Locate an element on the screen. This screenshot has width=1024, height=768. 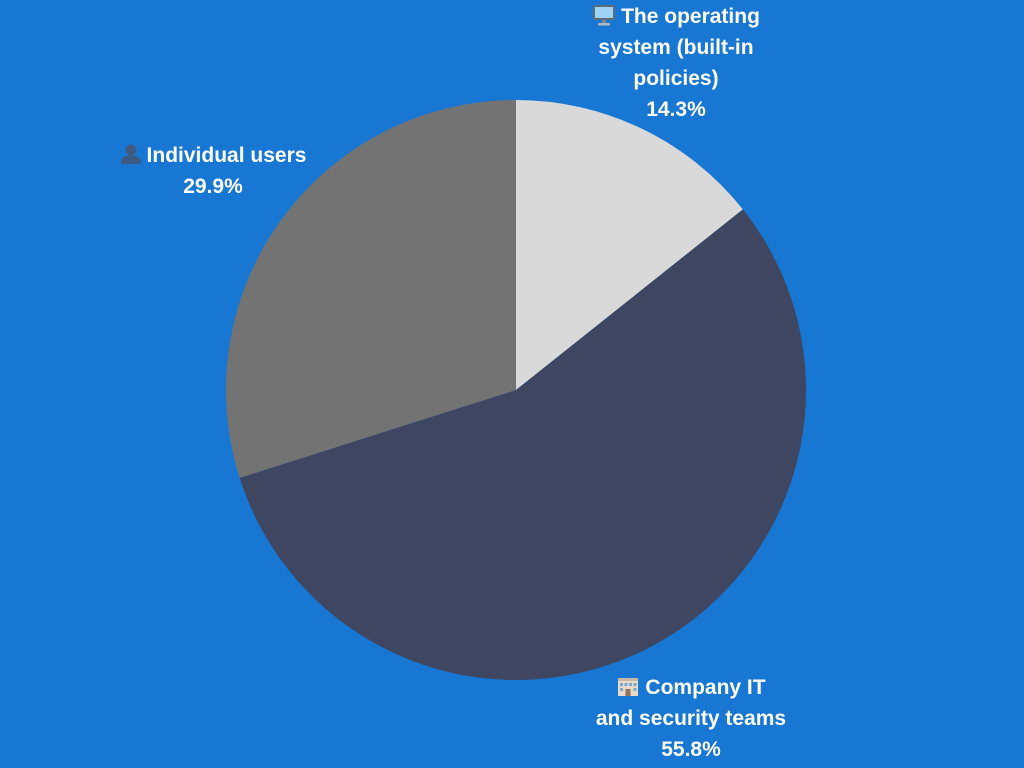
office-building-icon is located at coordinates (628, 687).